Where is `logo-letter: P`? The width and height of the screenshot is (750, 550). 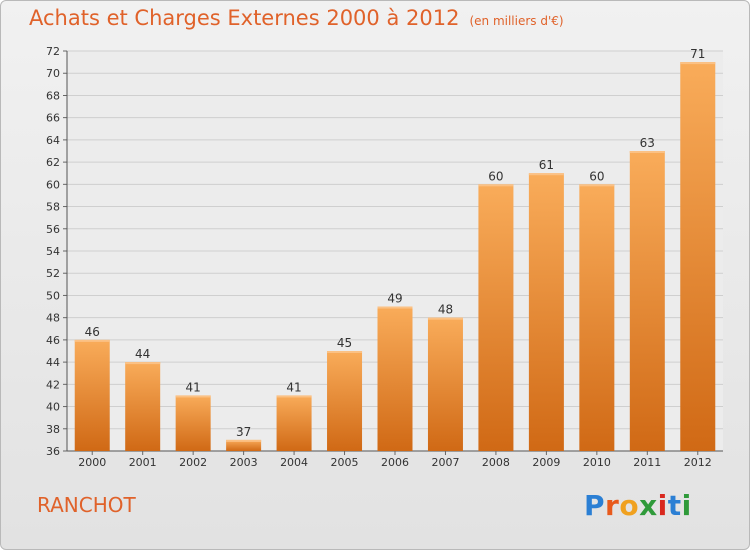
logo-letter: P is located at coordinates (595, 505).